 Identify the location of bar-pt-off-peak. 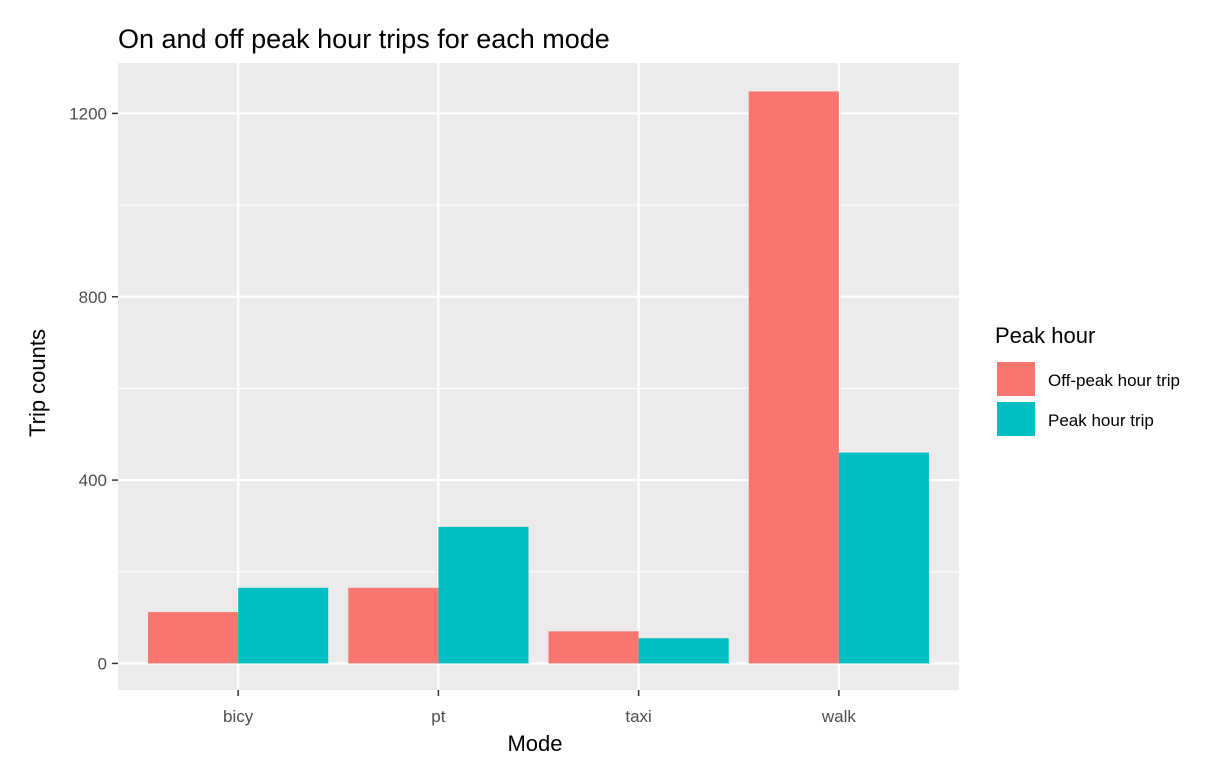
(393, 625).